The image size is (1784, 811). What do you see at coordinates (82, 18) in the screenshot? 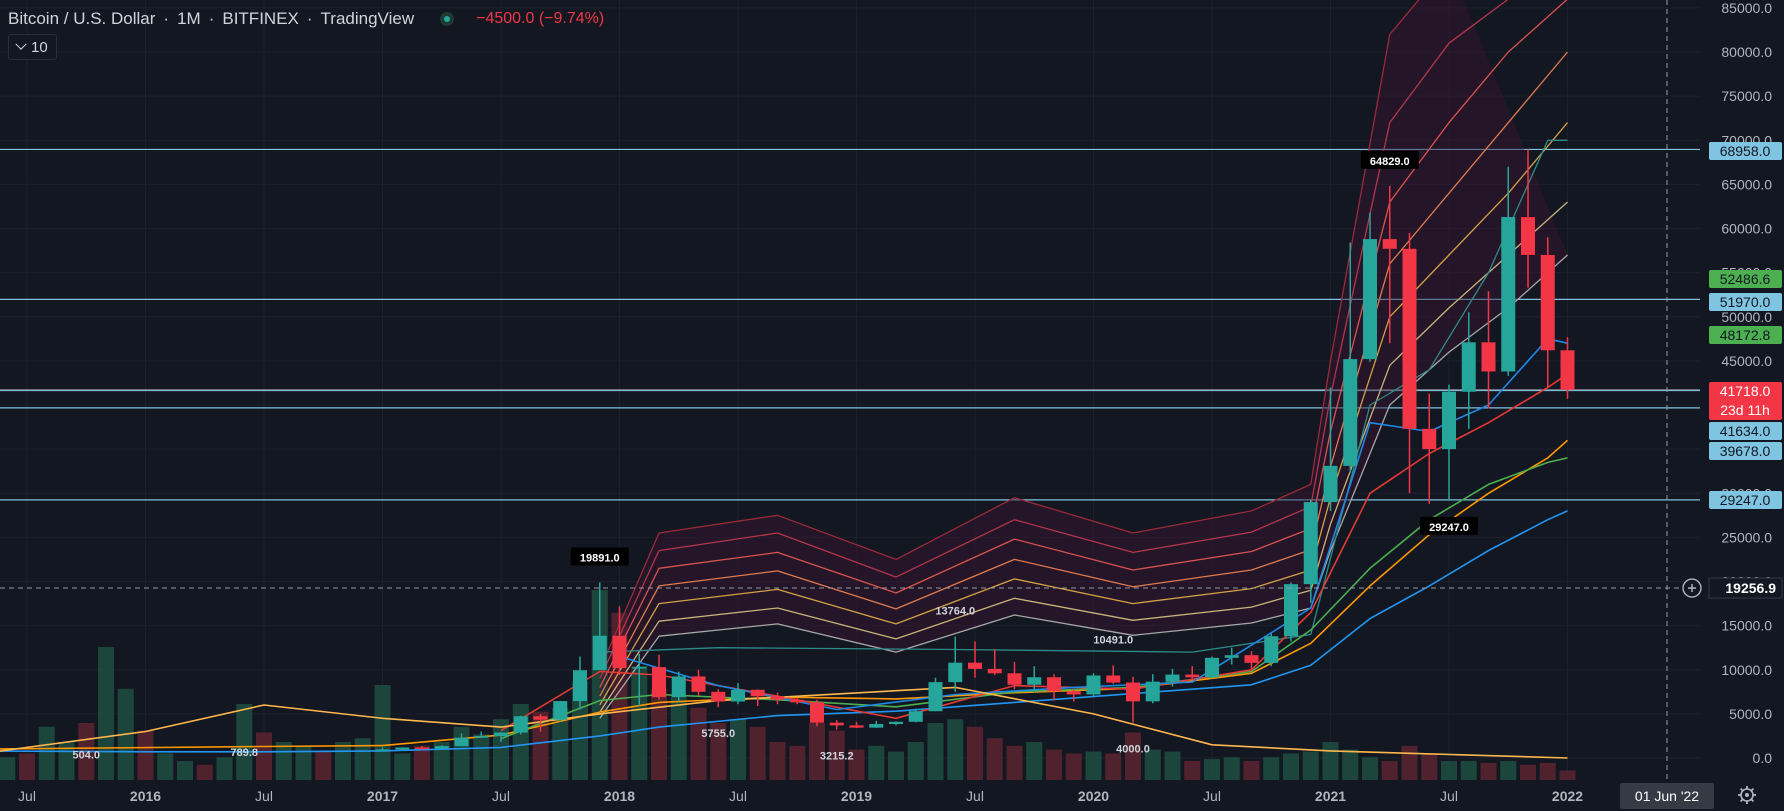
I see `symbol-name: Bitcoin / U.S. Dollar` at bounding box center [82, 18].